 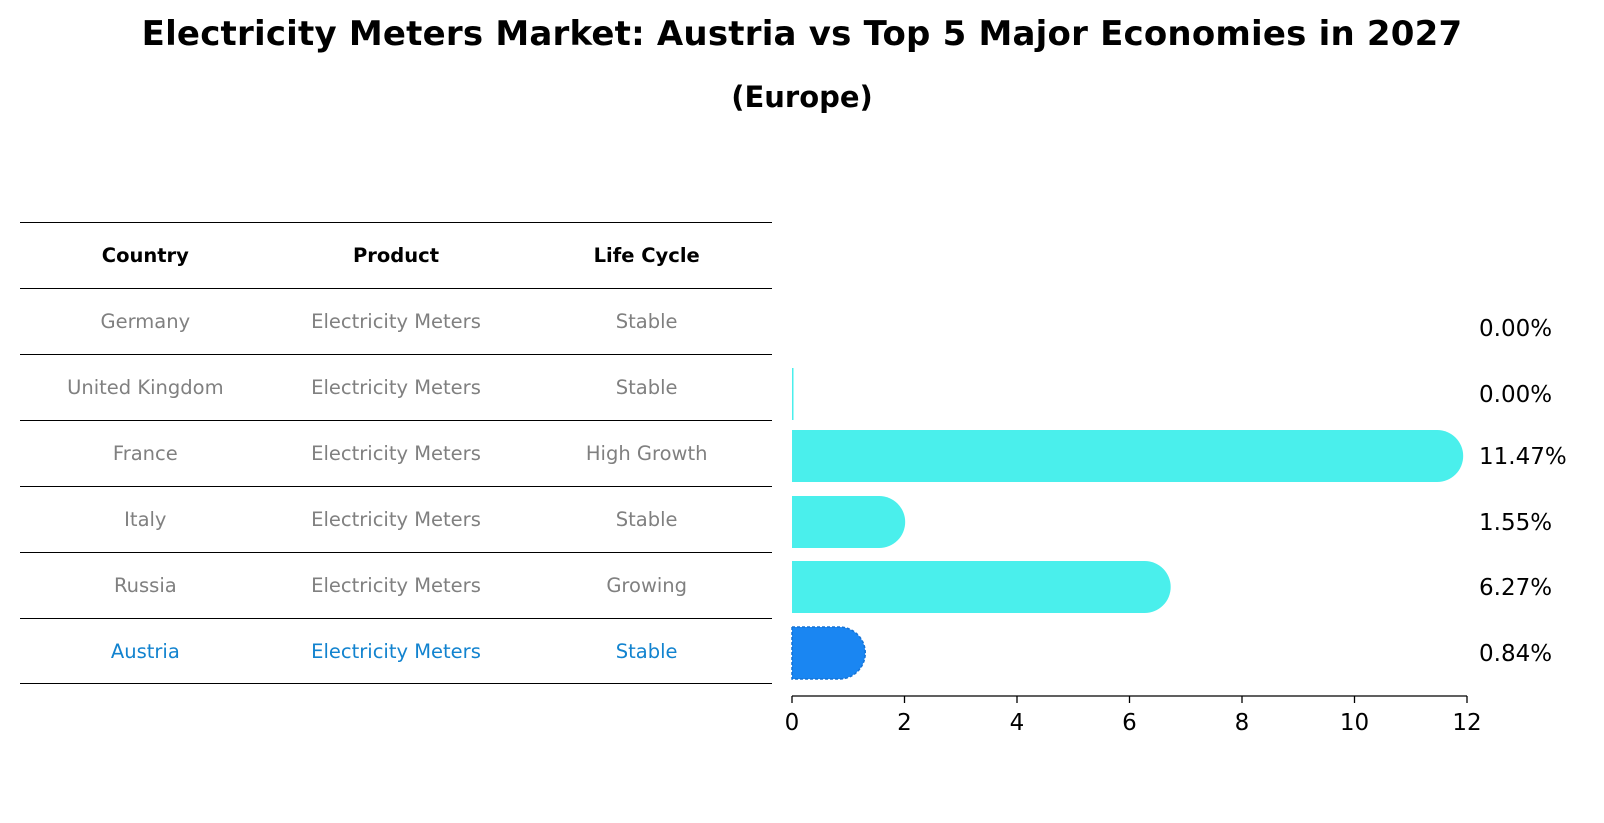 What do you see at coordinates (1515, 654) in the screenshot?
I see `value-label: 0.84%` at bounding box center [1515, 654].